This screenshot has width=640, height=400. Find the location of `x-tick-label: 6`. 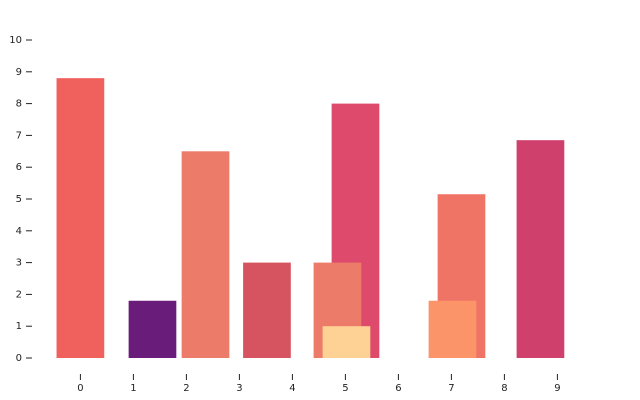

x-tick-label: 6 is located at coordinates (398, 388).